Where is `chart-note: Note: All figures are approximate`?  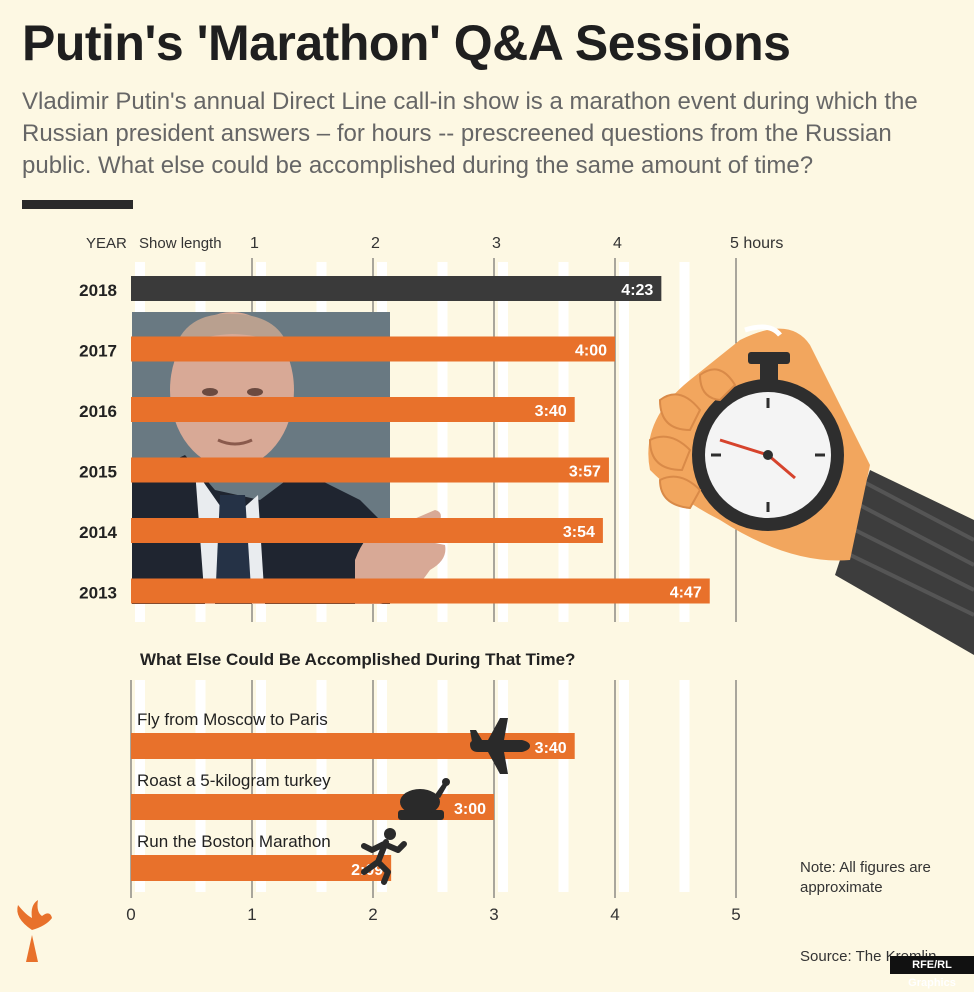 chart-note: Note: All figures are approximate is located at coordinates (865, 877).